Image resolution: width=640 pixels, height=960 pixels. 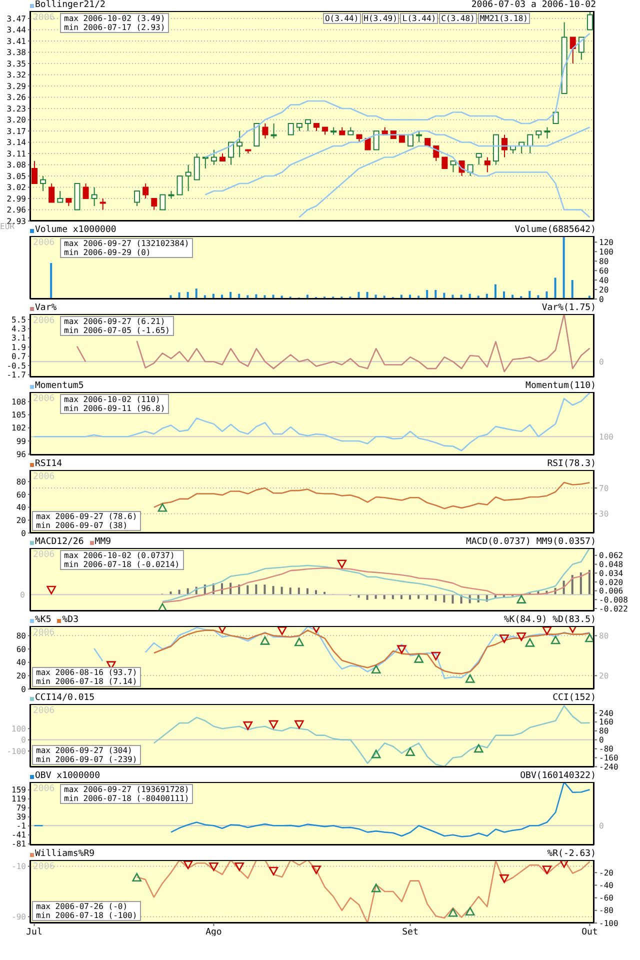 What do you see at coordinates (16, 365) in the screenshot?
I see `y-tick-label: -0.5` at bounding box center [16, 365].